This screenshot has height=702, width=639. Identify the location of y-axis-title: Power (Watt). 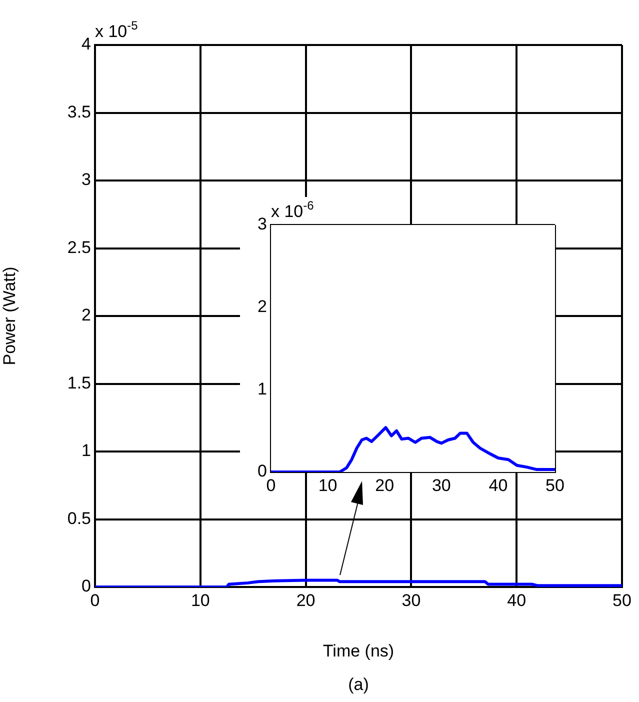
(9, 316).